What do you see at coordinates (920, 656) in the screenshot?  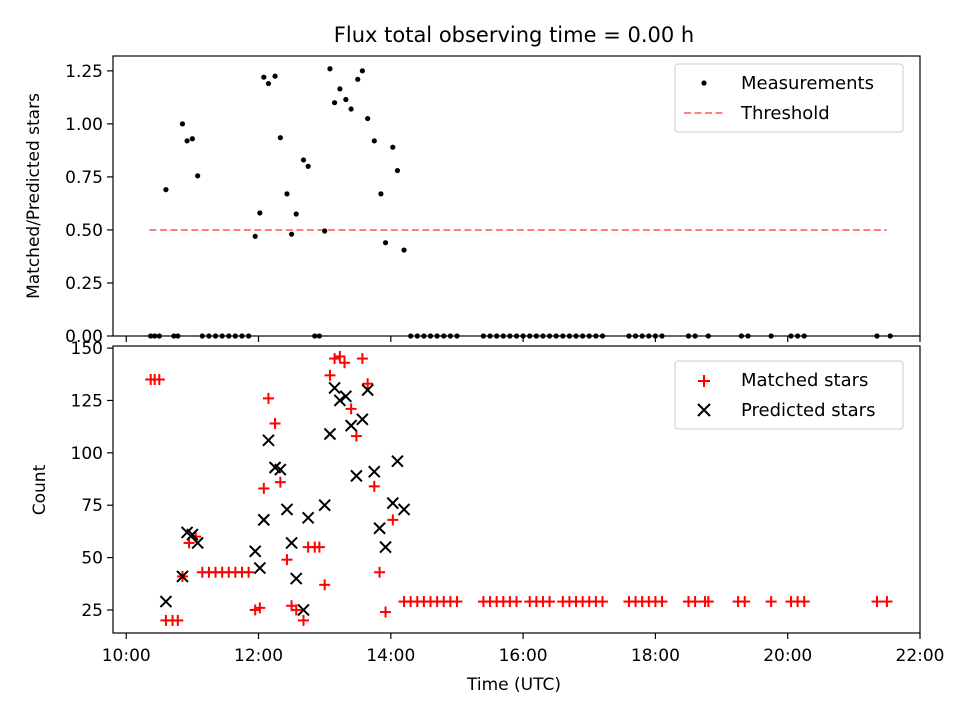 I see `bottom-x-tick-label: 22:00` at bounding box center [920, 656].